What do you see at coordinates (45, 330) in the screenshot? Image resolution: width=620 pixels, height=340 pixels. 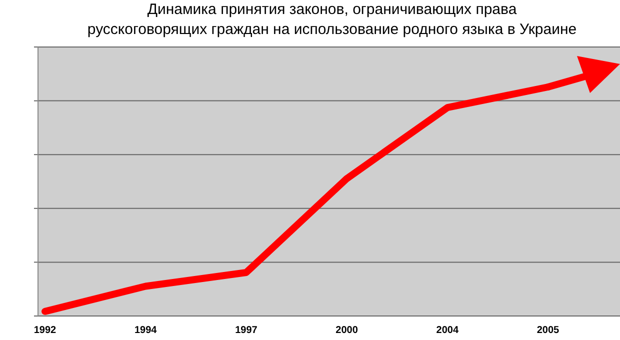 I see `x-tick-label: 1992` at bounding box center [45, 330].